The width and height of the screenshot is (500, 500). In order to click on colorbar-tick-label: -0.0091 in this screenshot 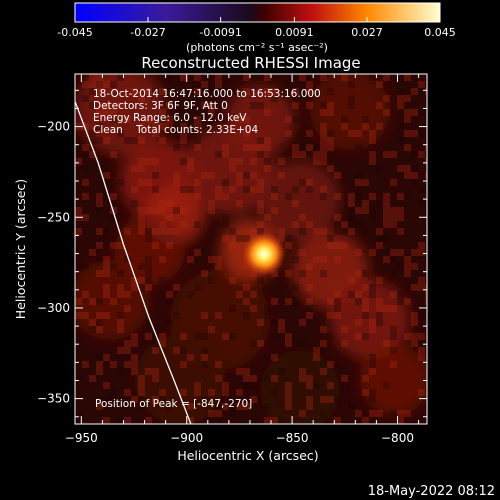, I will do `click(220, 32)`.